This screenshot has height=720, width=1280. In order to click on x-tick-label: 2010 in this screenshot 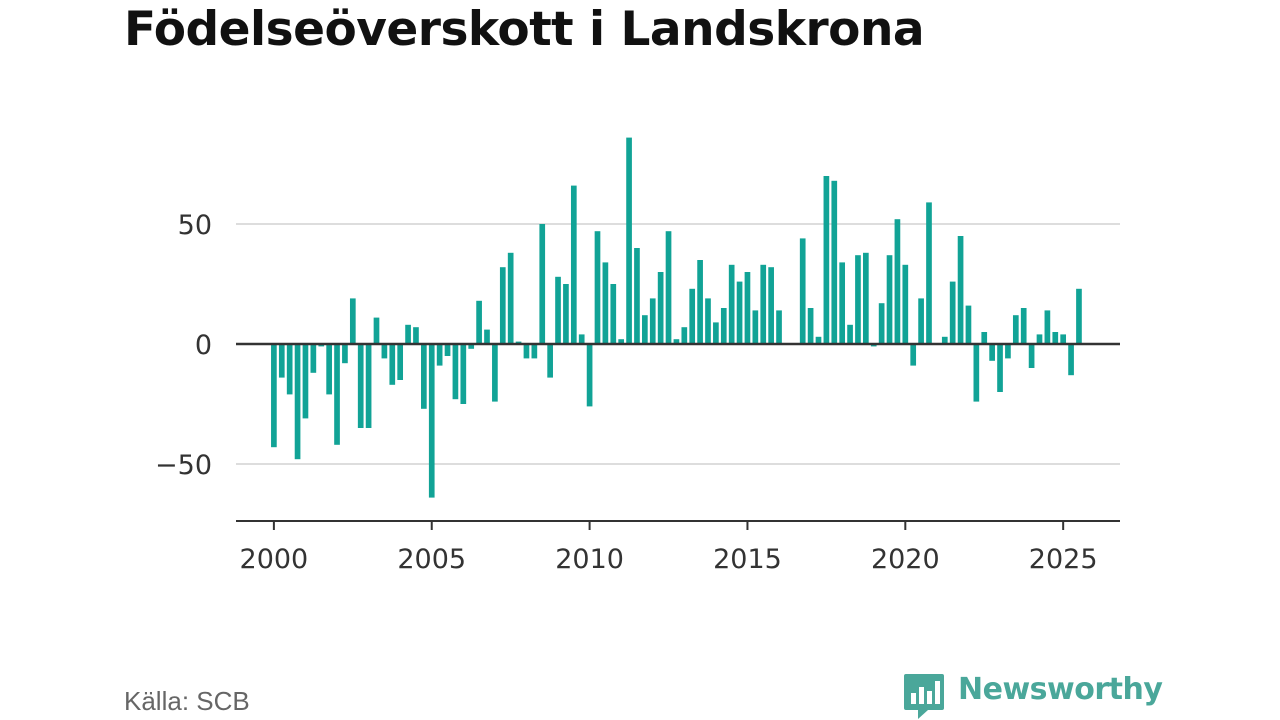, I will do `click(589, 559)`.